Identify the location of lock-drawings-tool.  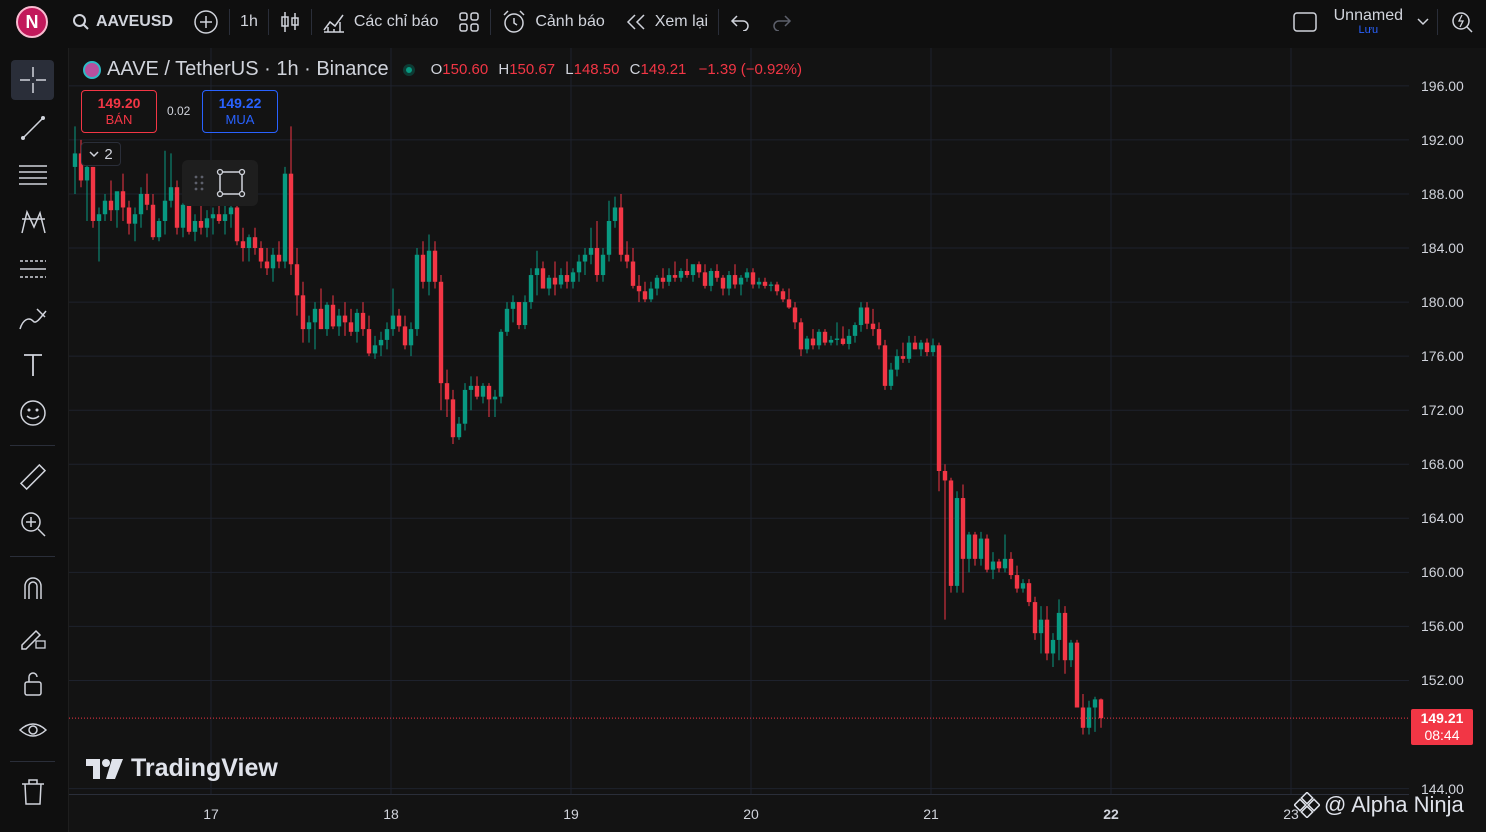
(32, 684).